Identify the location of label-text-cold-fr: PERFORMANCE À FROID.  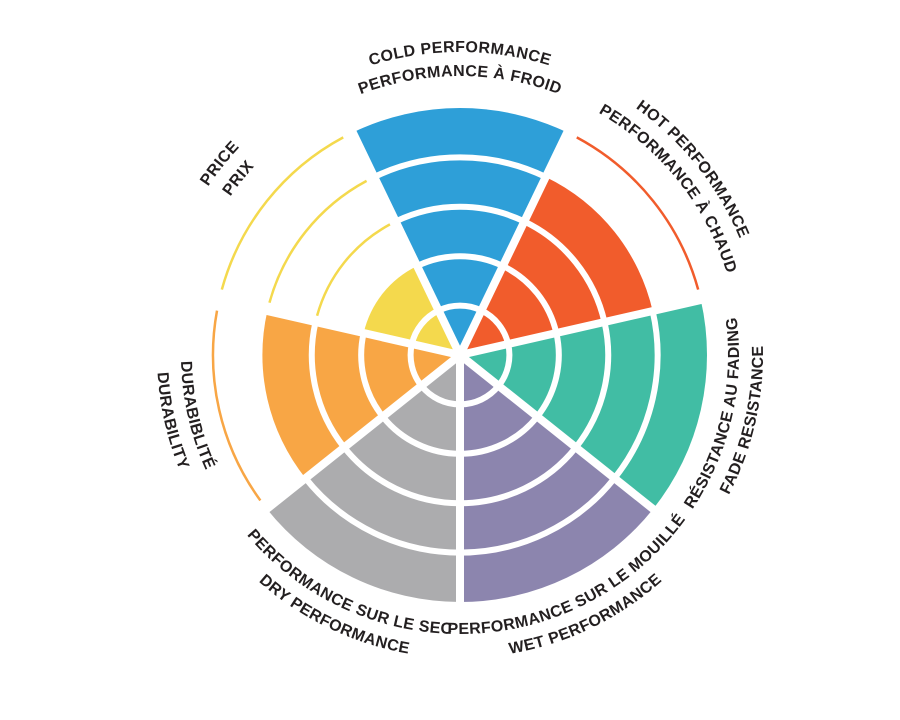
(459, 80).